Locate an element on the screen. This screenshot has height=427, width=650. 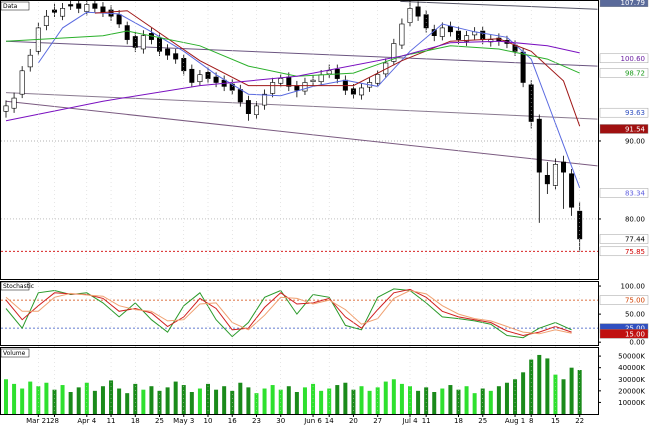
value-tag-label: 25.00 is located at coordinates (635, 329).